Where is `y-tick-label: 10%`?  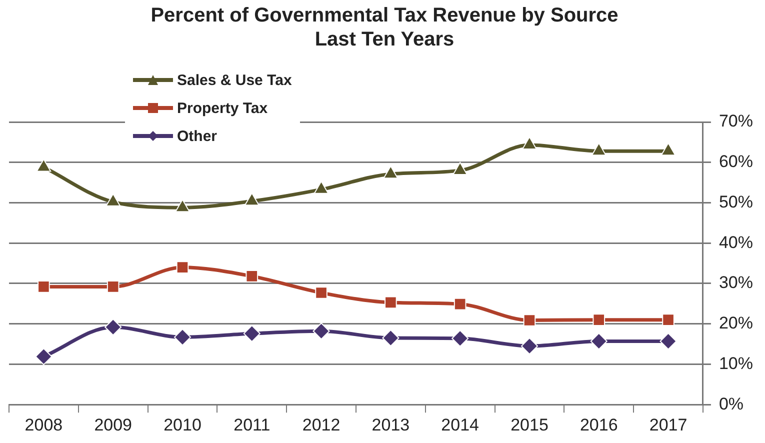
y-tick-label: 10% is located at coordinates (736, 363).